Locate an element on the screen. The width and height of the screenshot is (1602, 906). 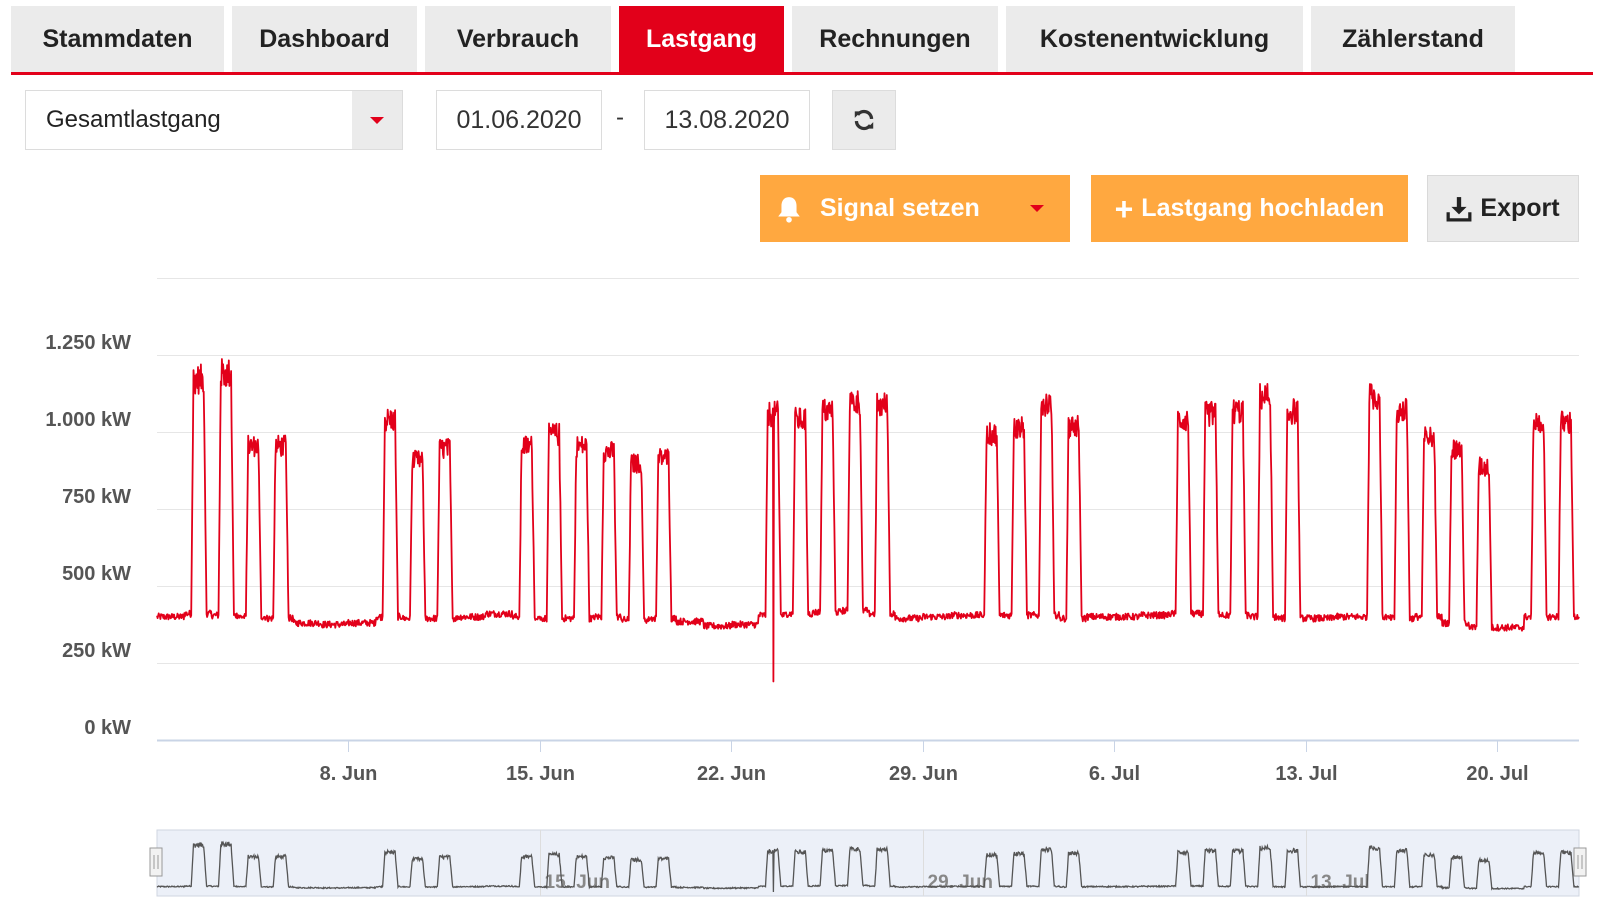
export-label: Export is located at coordinates (1520, 208).